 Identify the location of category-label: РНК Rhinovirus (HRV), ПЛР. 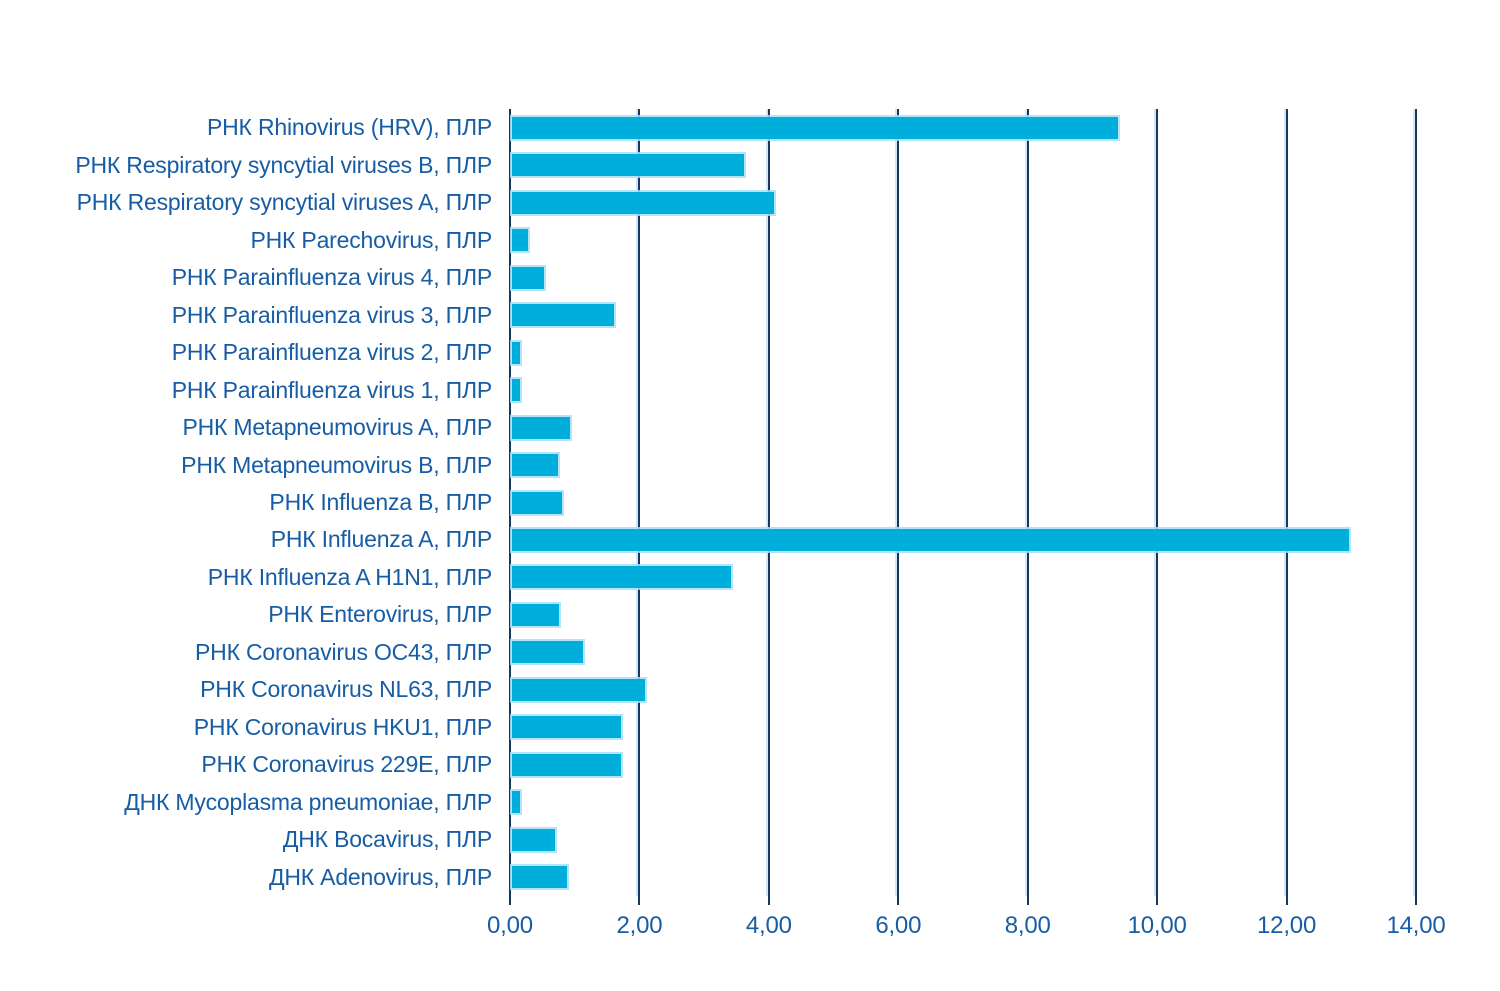
(349, 127).